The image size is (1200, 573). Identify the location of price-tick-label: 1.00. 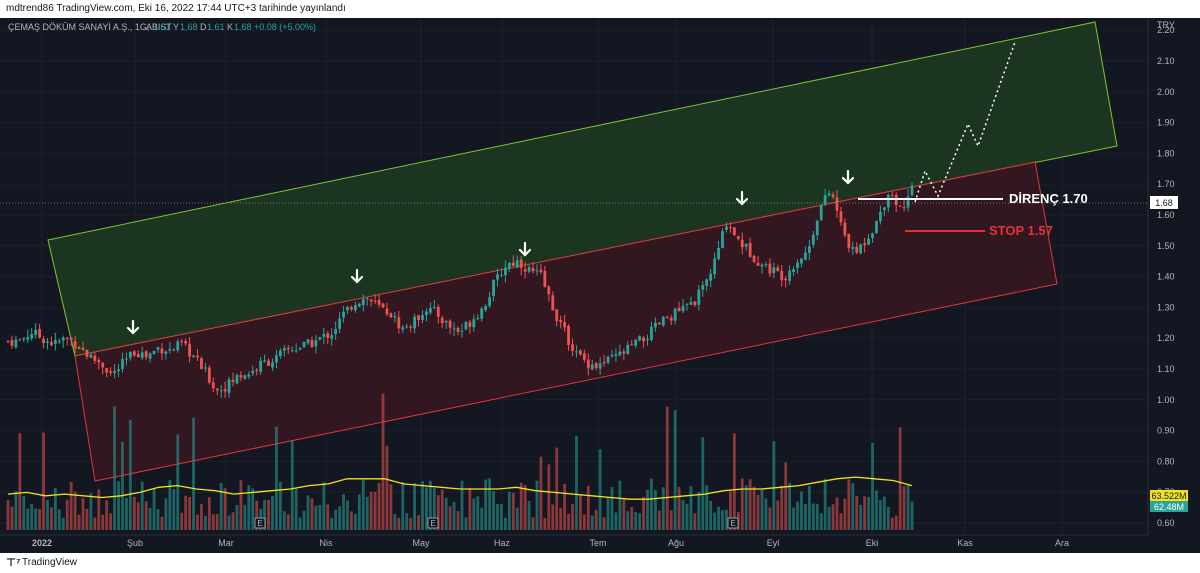
(1166, 400).